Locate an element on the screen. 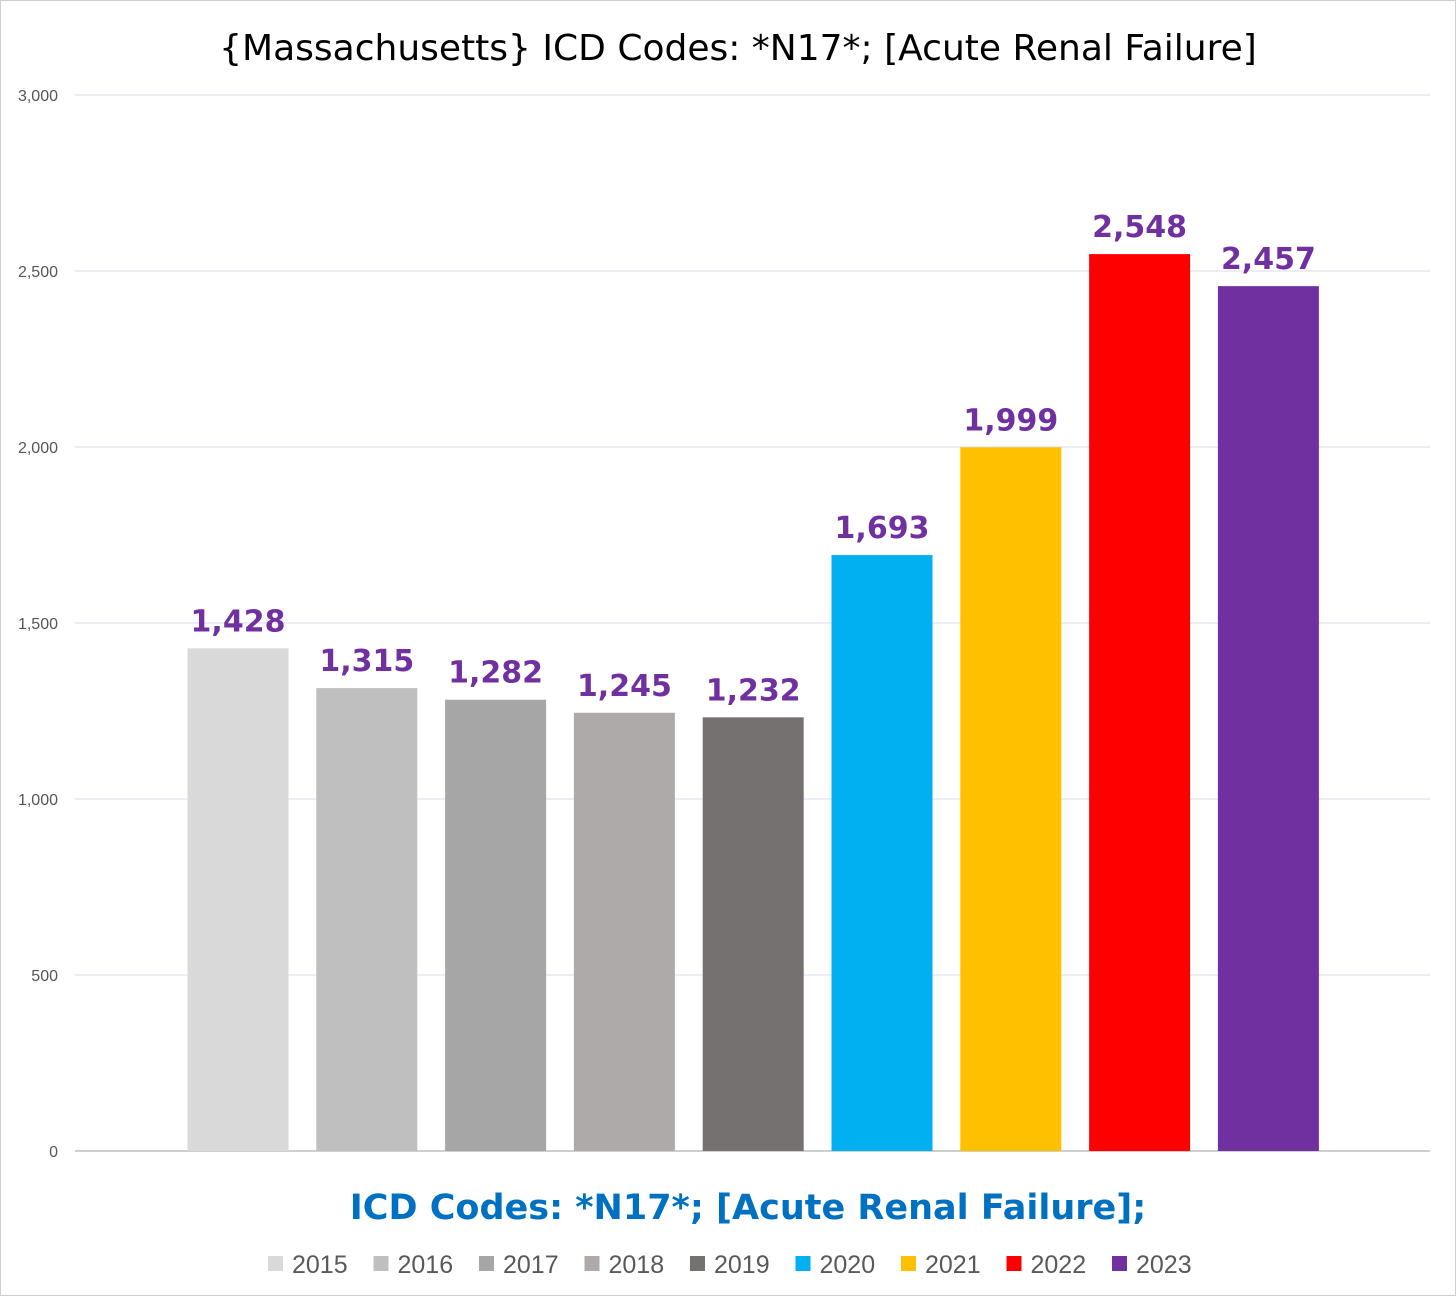 This screenshot has height=1296, width=1456. legend-swatch-2016 is located at coordinates (381, 1263).